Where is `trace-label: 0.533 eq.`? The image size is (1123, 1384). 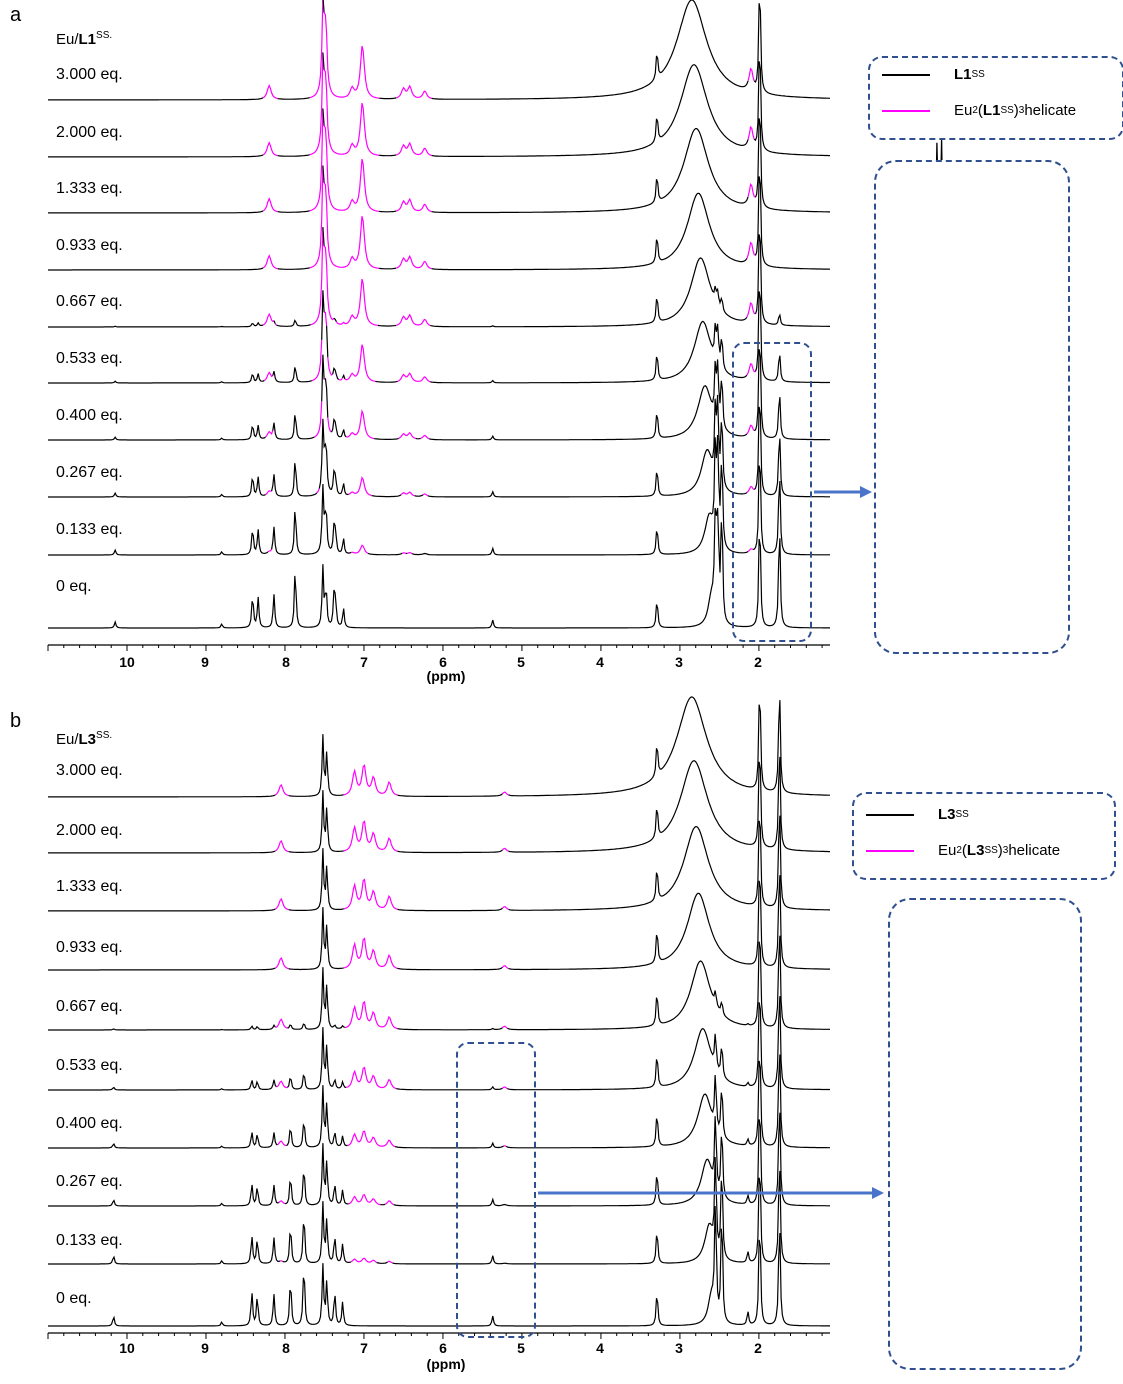 trace-label: 0.533 eq. is located at coordinates (89, 358).